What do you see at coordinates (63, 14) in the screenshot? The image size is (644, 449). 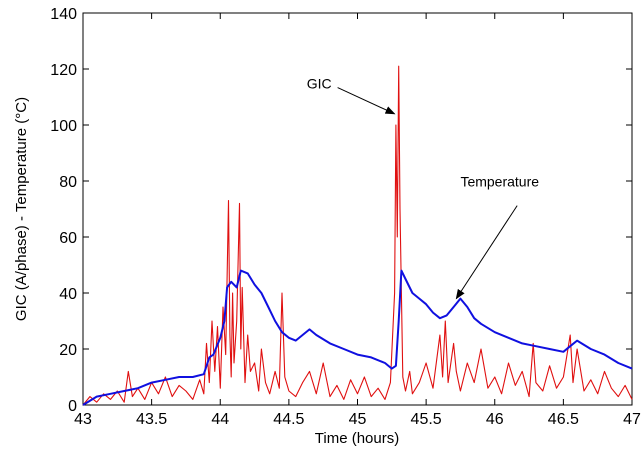 I see `y-tick-label: 140` at bounding box center [63, 14].